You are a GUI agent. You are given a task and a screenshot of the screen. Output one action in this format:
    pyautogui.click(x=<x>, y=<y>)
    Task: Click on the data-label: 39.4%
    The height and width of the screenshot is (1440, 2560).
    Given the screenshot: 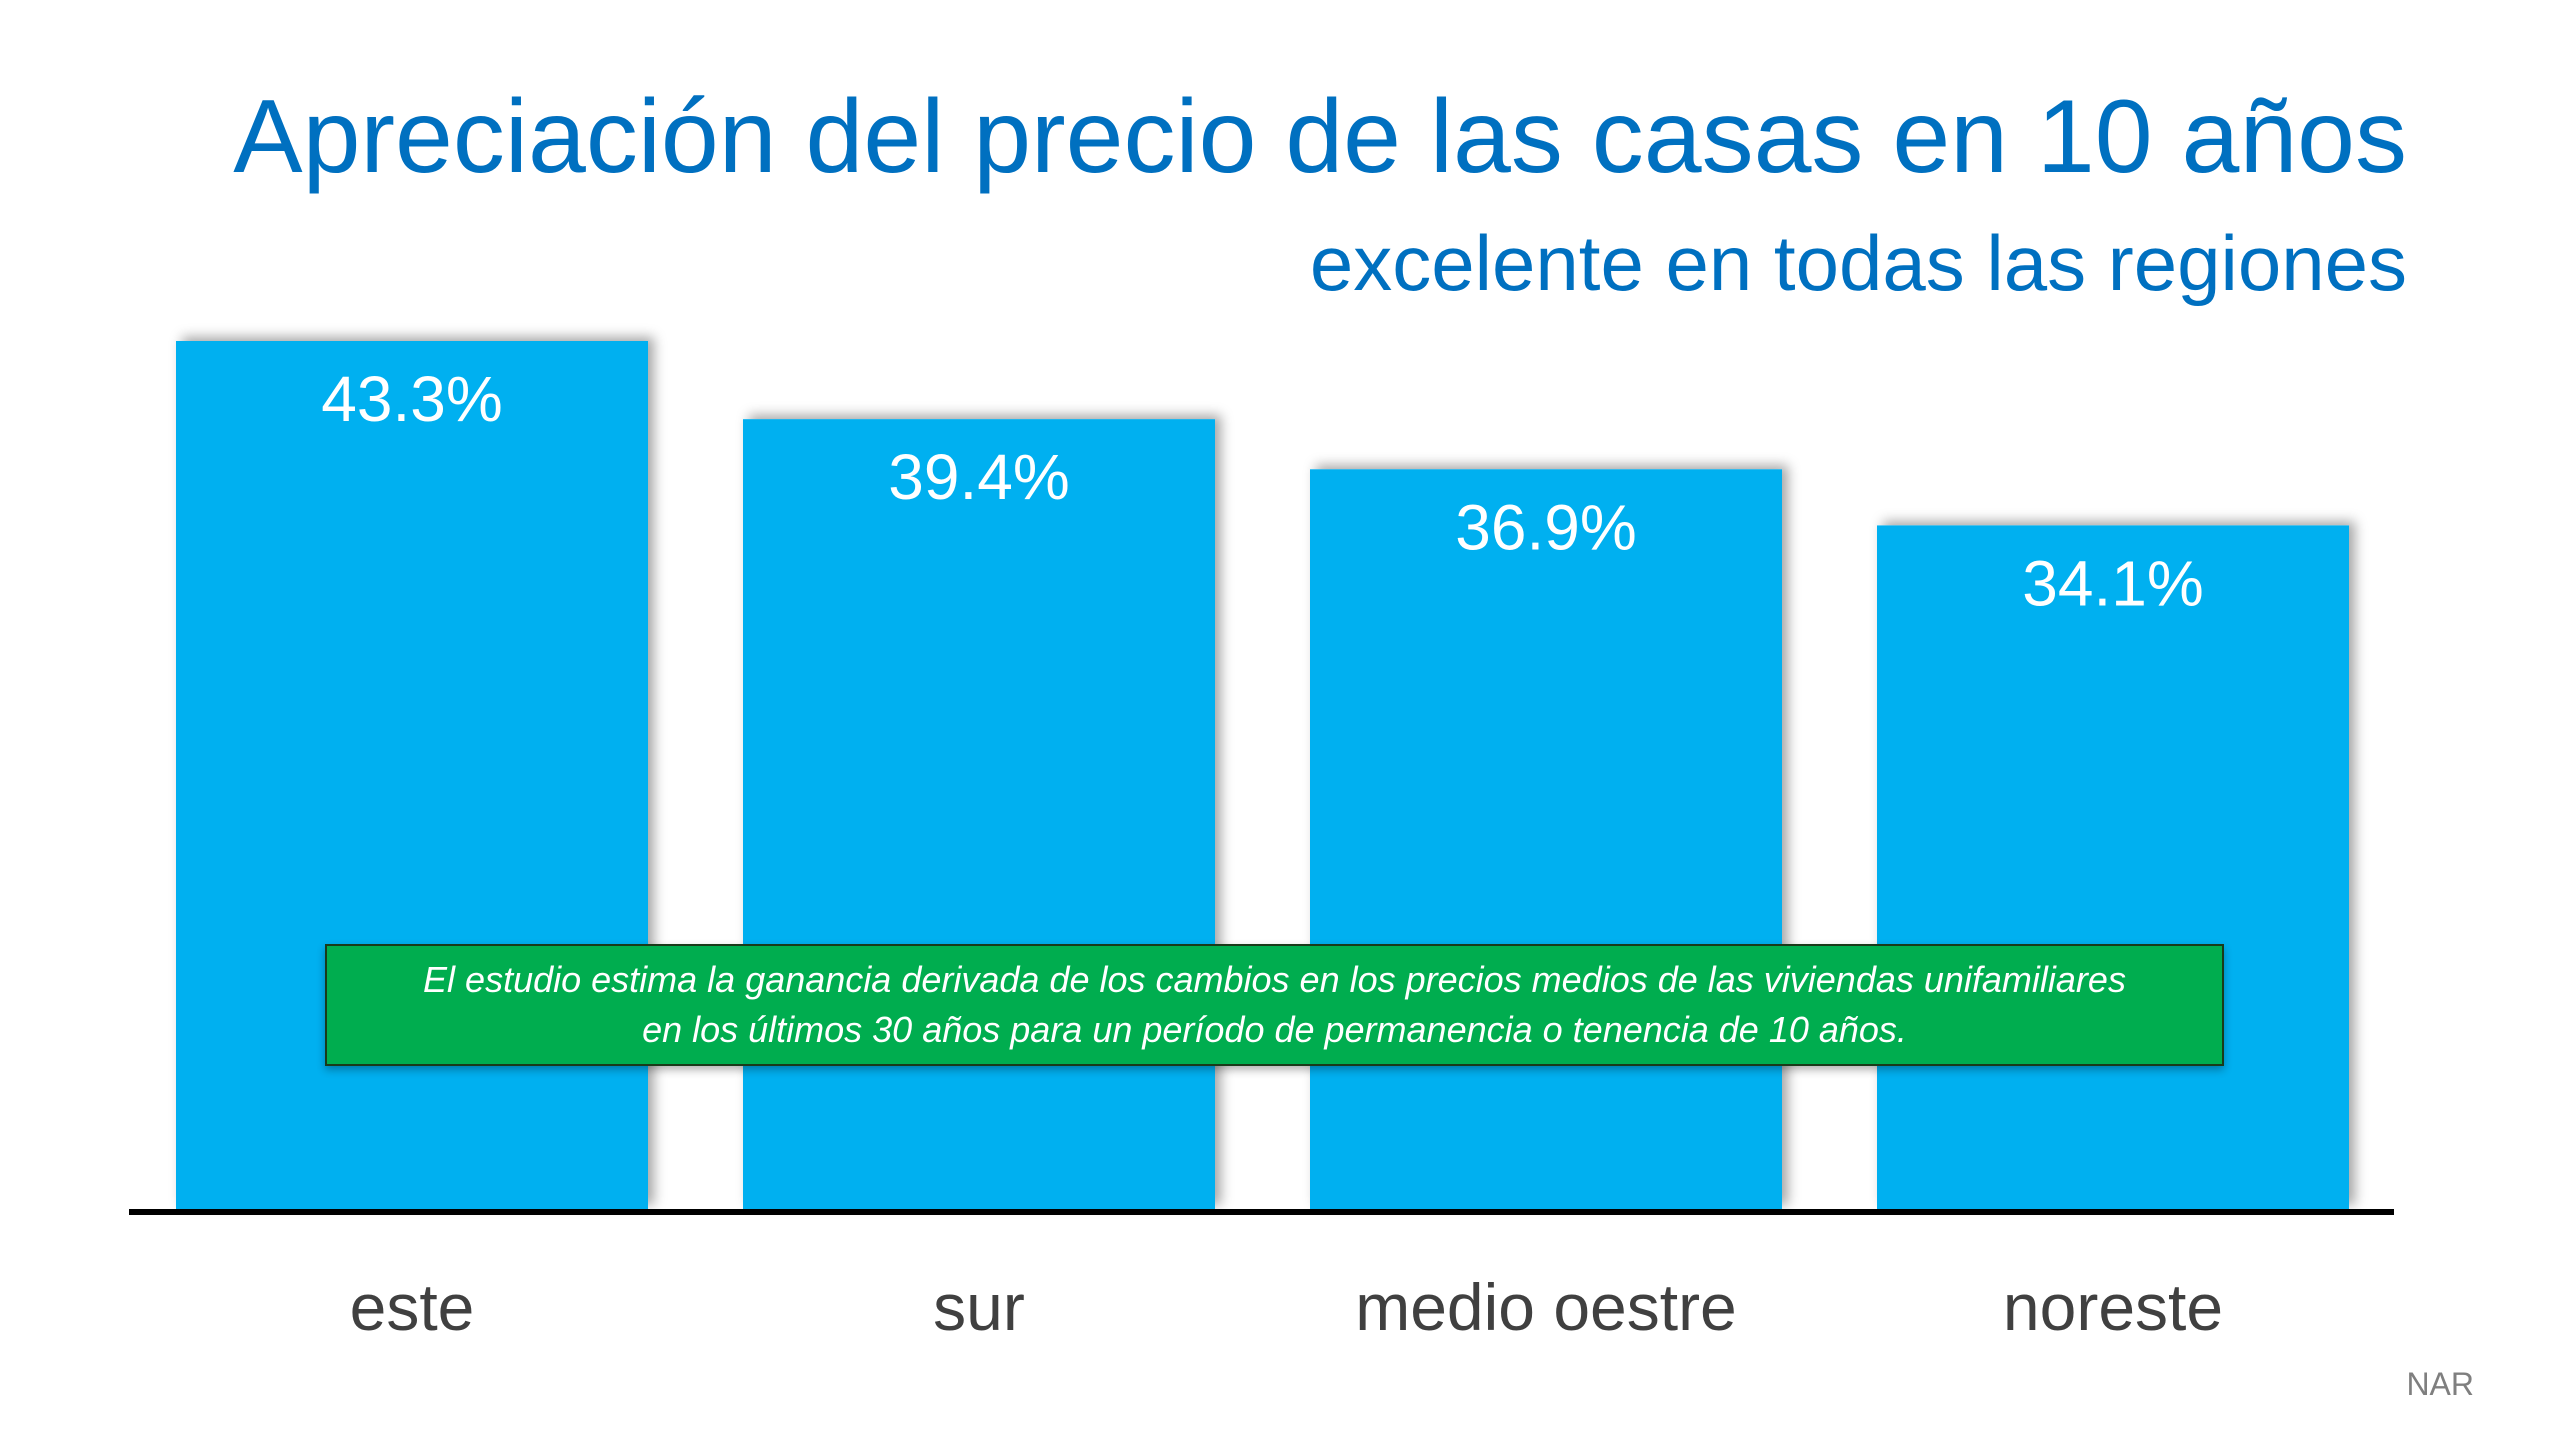 What is the action you would take?
    pyautogui.click(x=978, y=477)
    